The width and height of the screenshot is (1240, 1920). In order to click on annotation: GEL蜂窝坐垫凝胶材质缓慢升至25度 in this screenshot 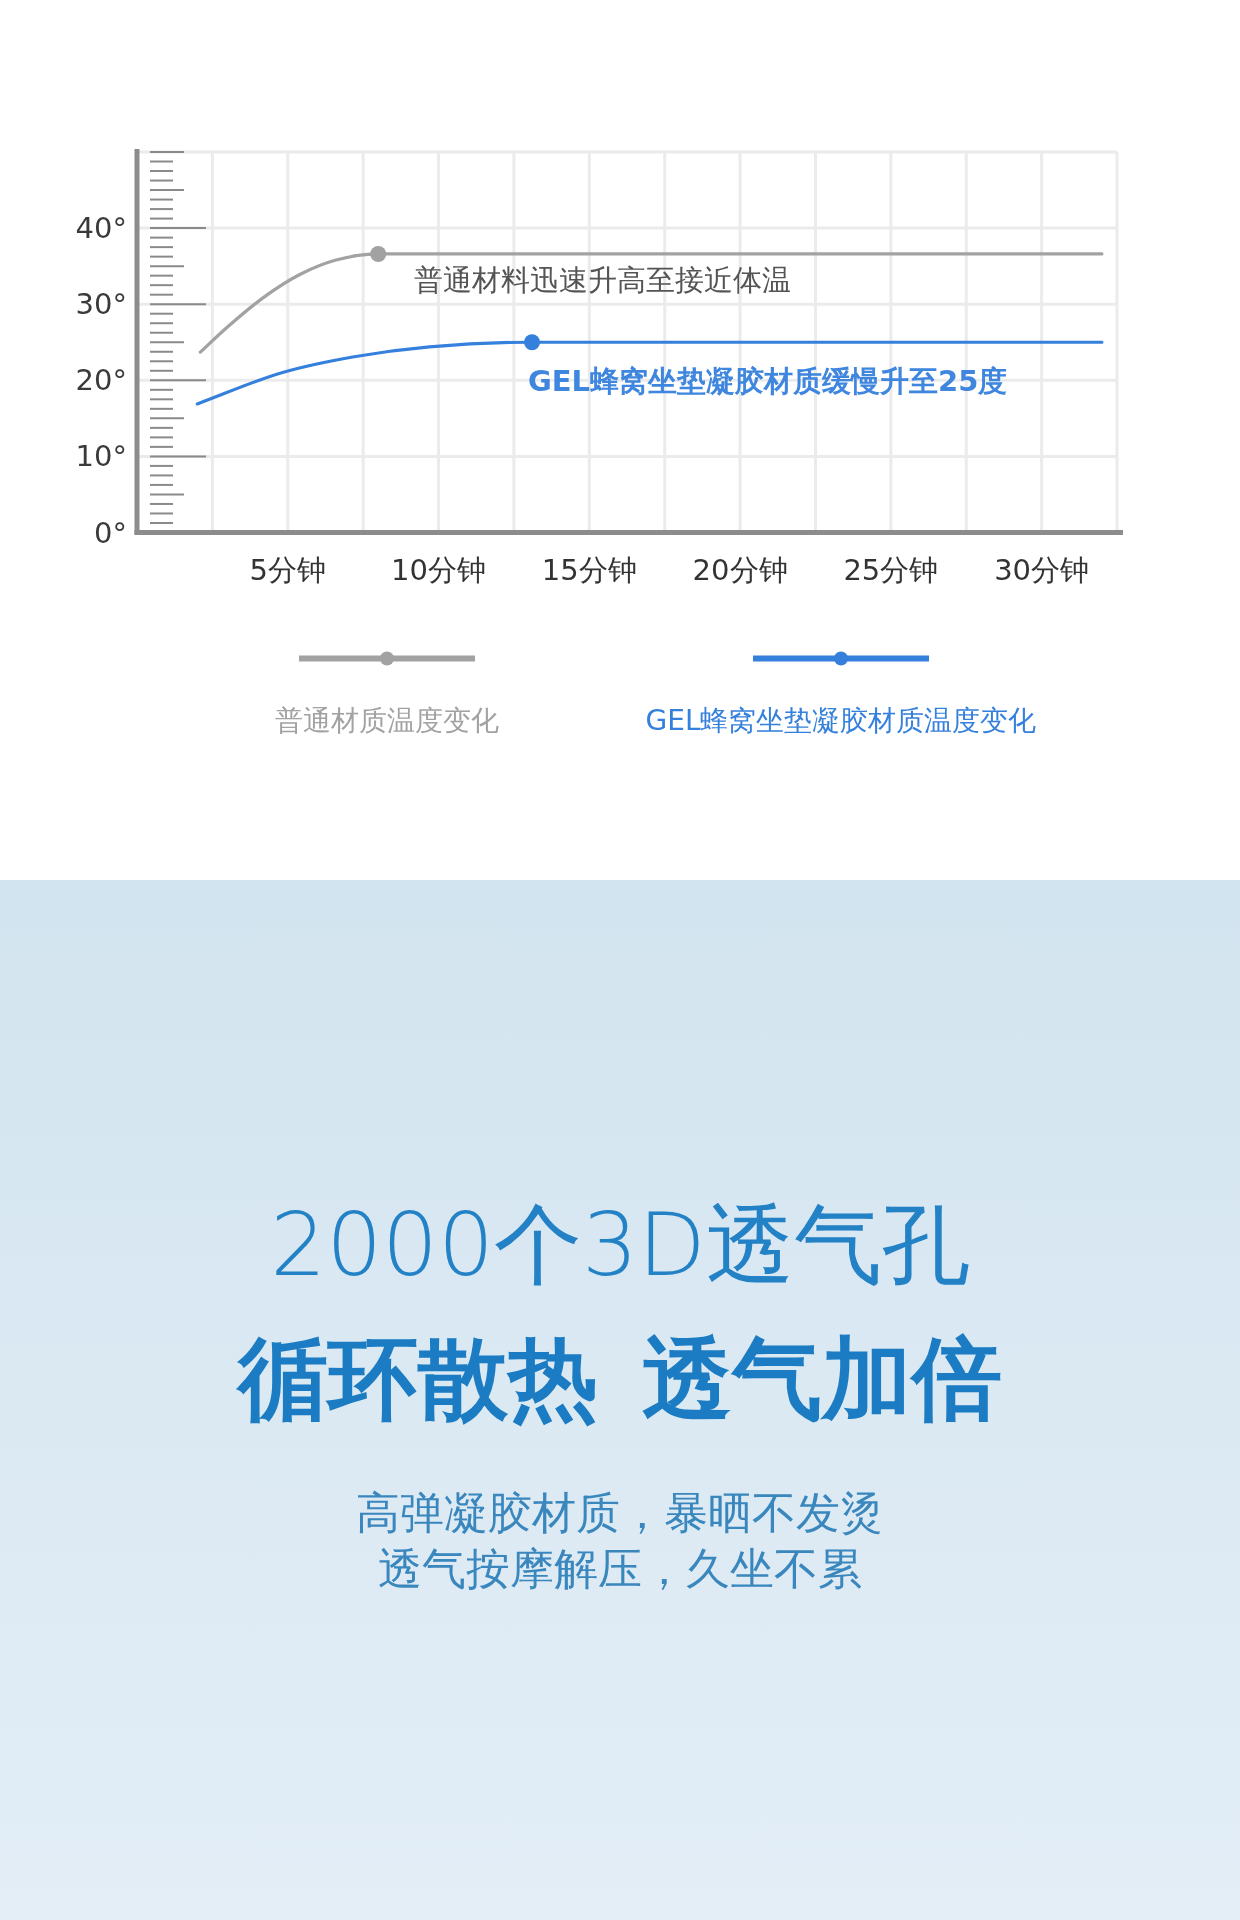, I will do `click(768, 381)`.